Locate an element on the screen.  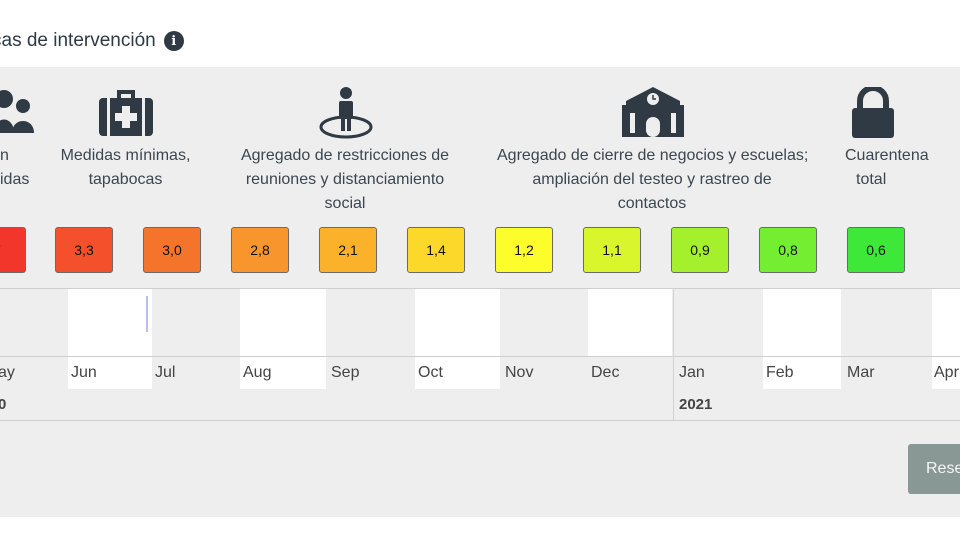
school-building-icon is located at coordinates (653, 112).